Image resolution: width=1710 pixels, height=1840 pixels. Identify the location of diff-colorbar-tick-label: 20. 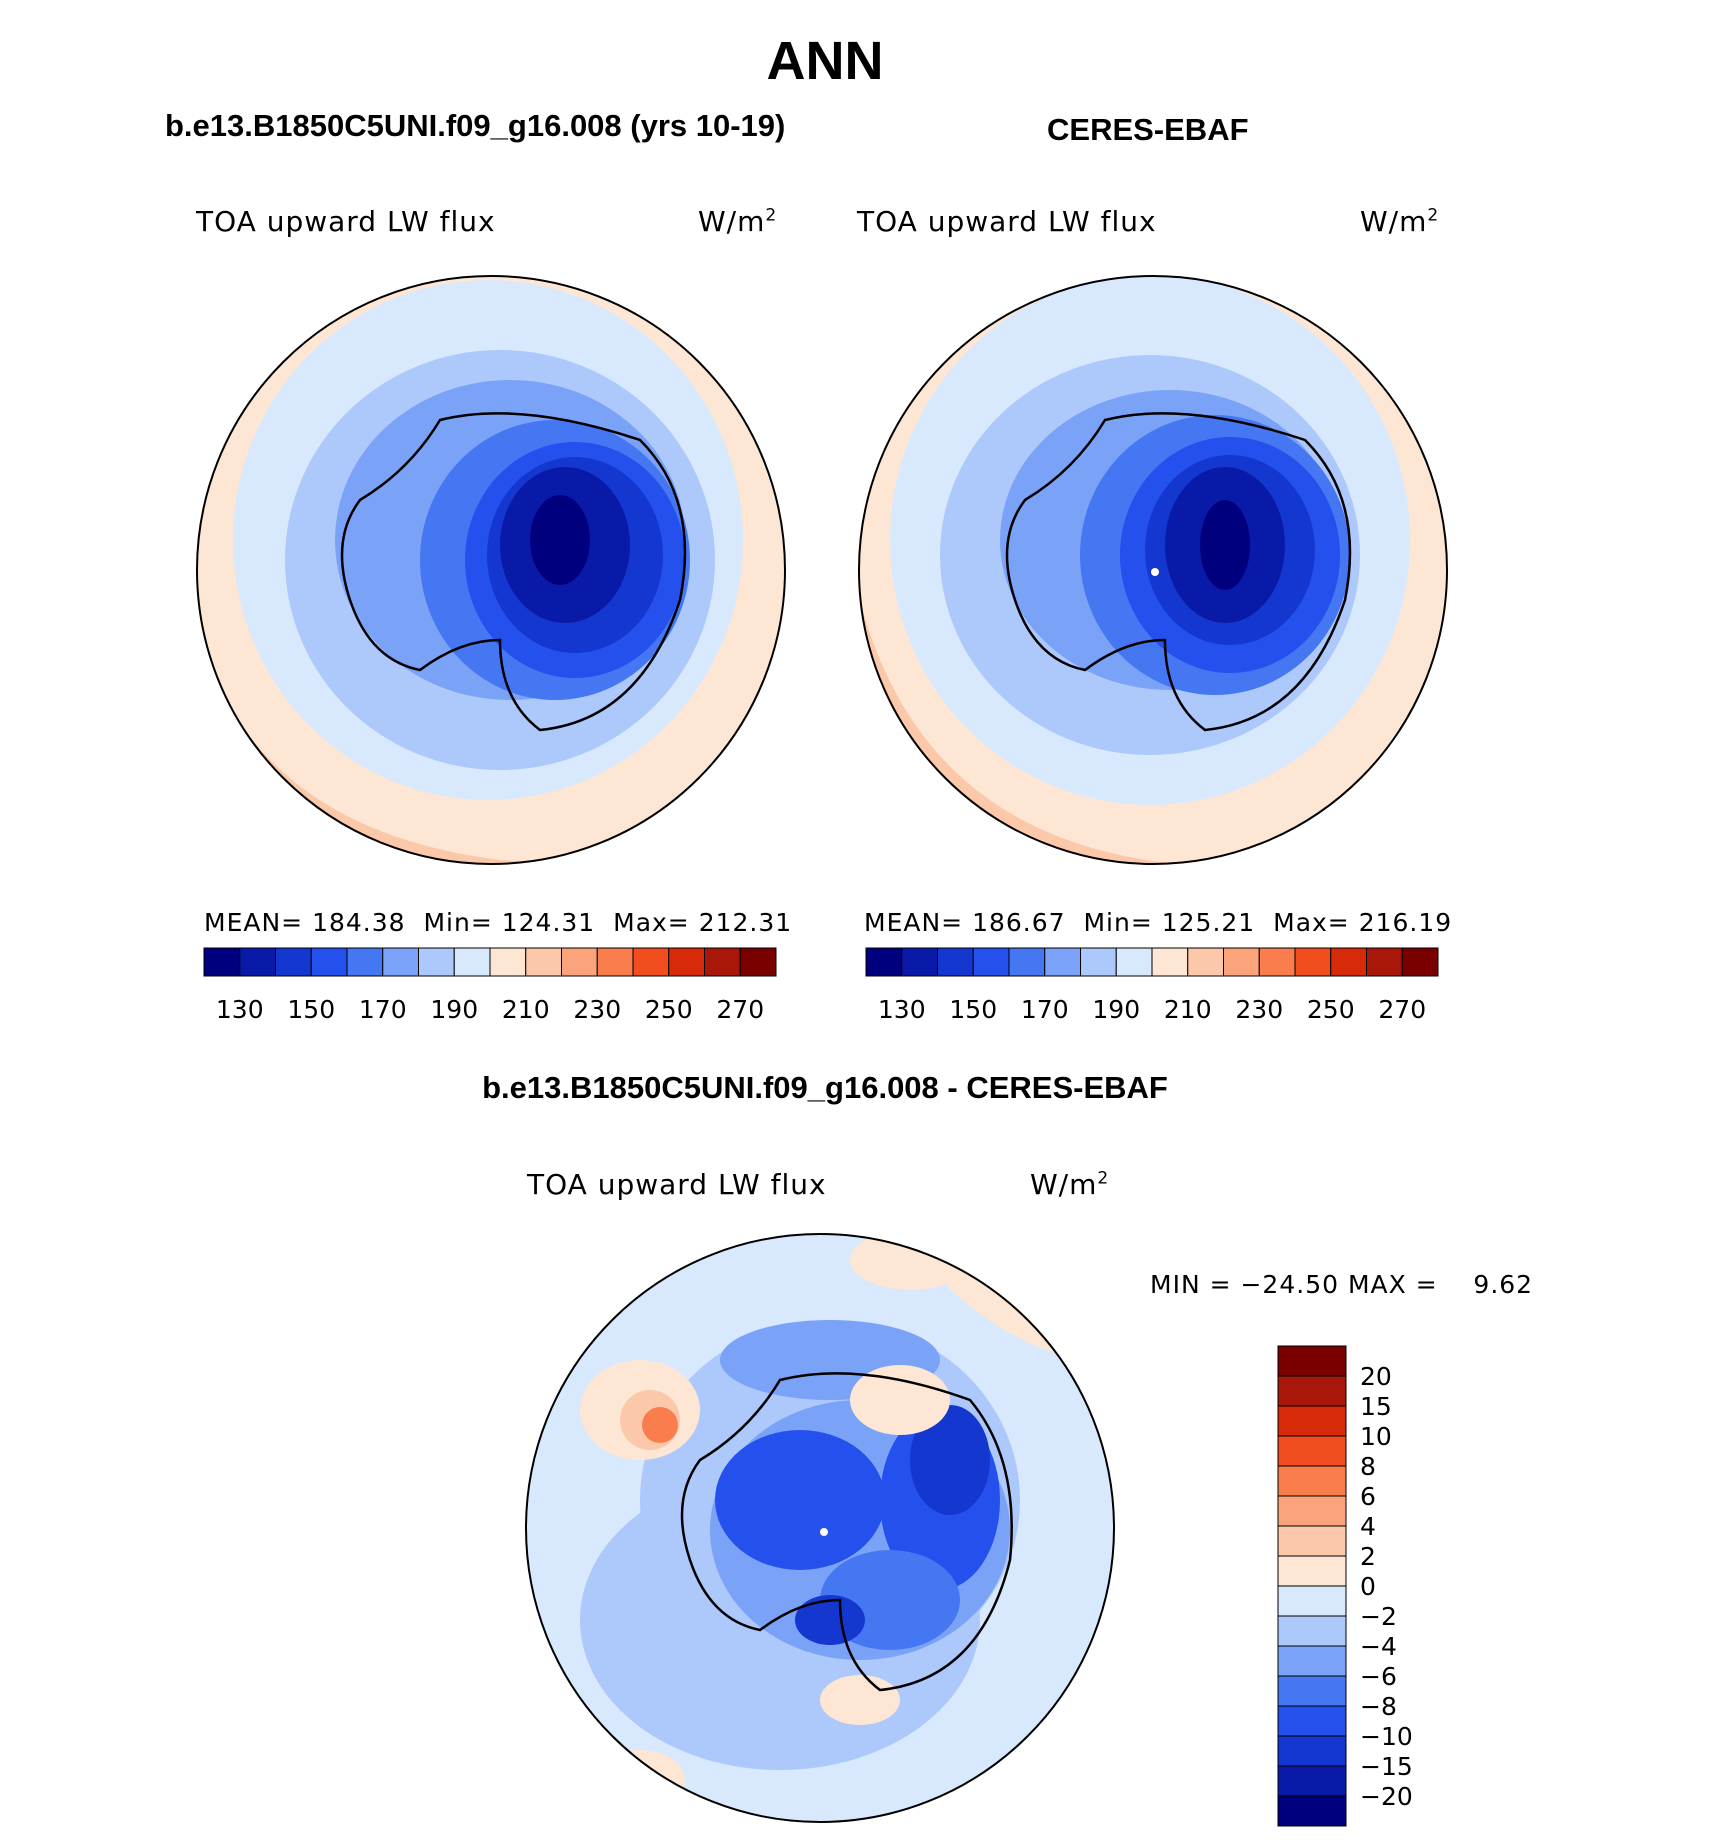
(1376, 1376).